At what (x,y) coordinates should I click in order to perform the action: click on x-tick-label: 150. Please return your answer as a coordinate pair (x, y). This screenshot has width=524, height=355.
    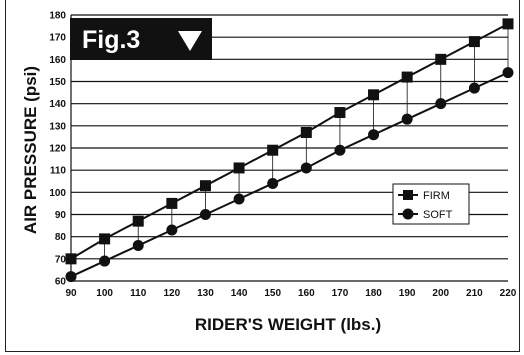
    Looking at the image, I should click on (272, 293).